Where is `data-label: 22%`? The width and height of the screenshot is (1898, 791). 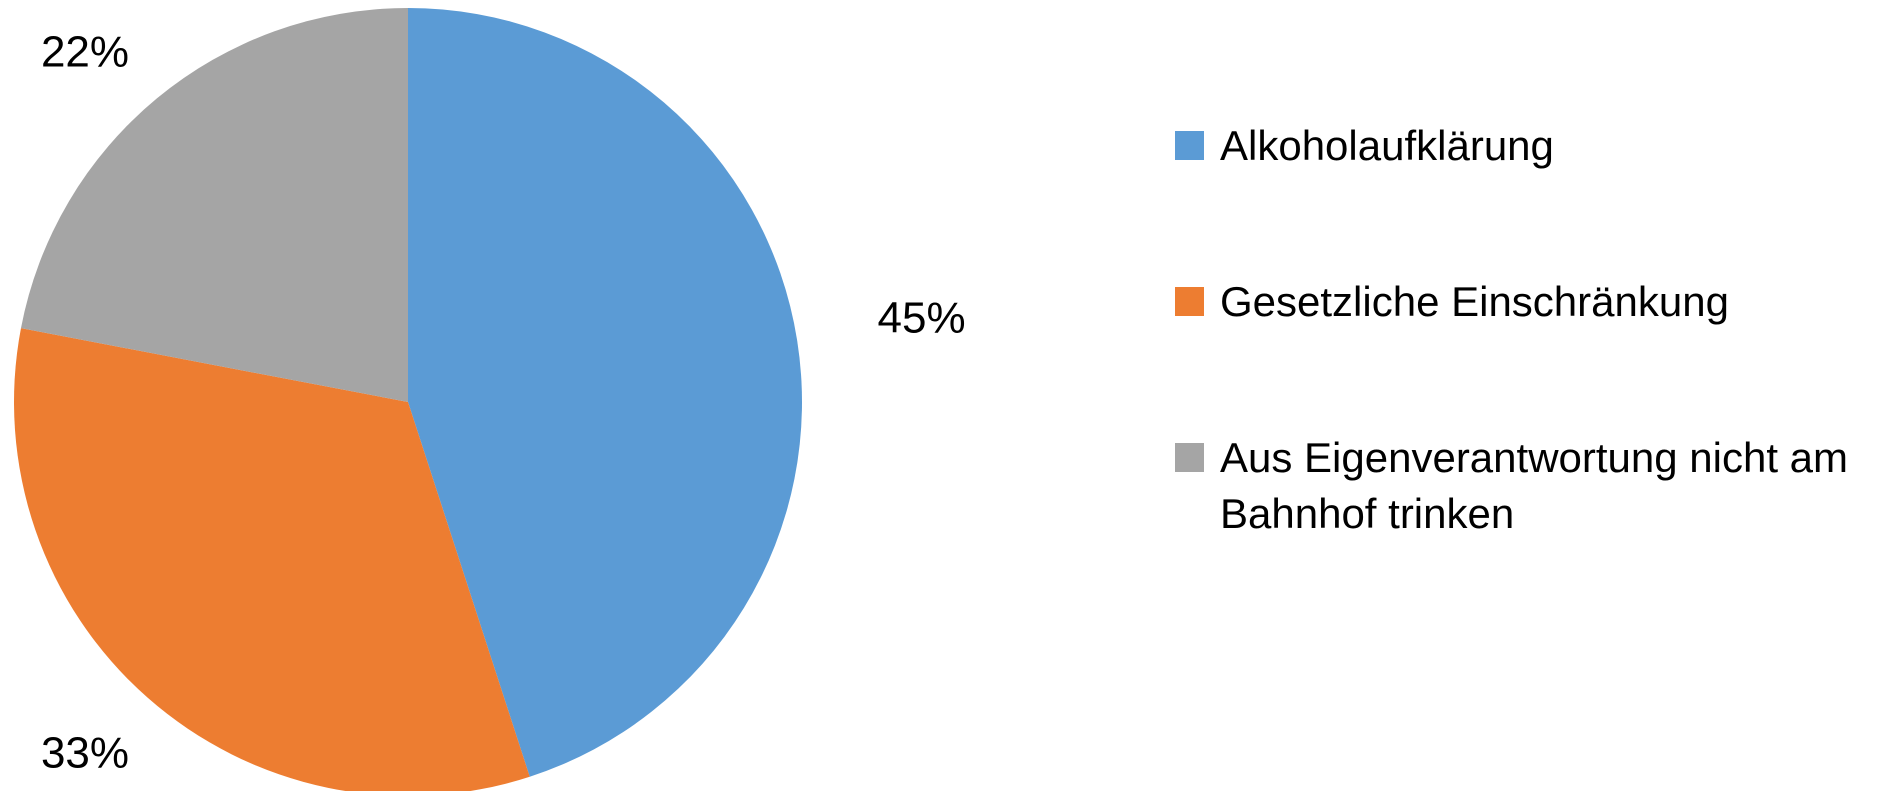
data-label: 22% is located at coordinates (85, 52).